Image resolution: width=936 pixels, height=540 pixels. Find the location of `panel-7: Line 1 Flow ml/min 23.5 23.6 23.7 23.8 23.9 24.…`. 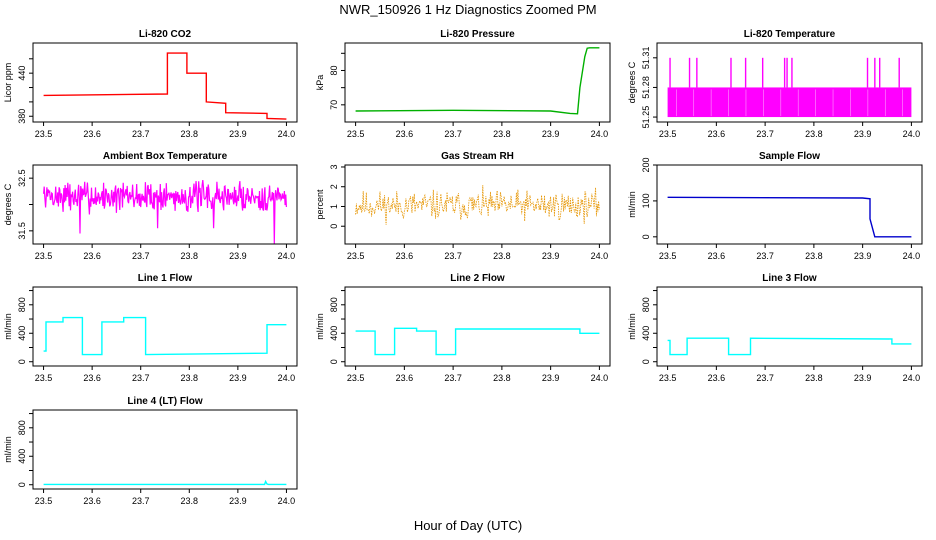

panel-7: Line 1 Flow ml/min 23.5 23.6 23.7 23.8 23.9 24.… is located at coordinates (150, 328).